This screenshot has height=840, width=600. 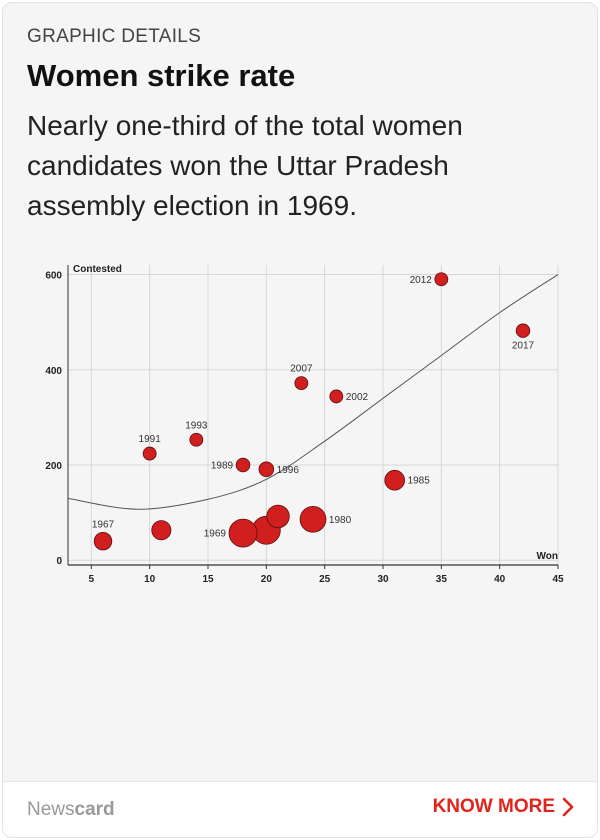 I want to click on know-more-button: KNOW MORE, so click(x=504, y=807).